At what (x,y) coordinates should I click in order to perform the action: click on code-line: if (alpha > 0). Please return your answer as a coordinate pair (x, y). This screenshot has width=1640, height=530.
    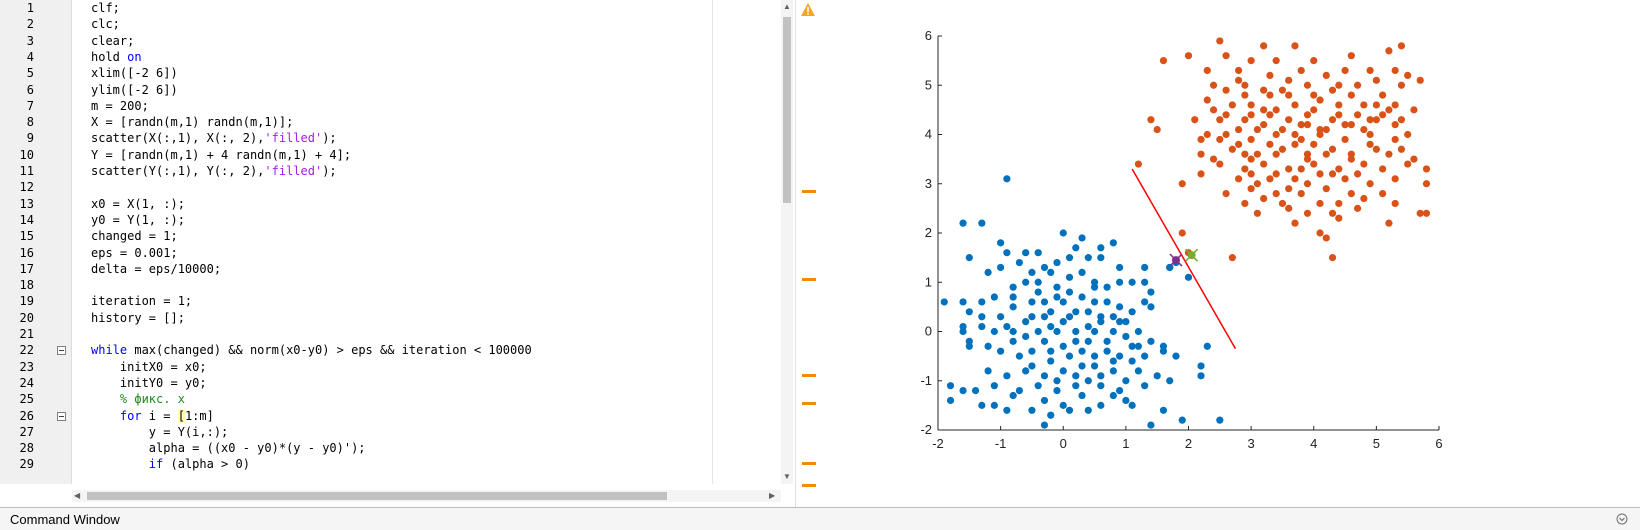
    Looking at the image, I should click on (170, 464).